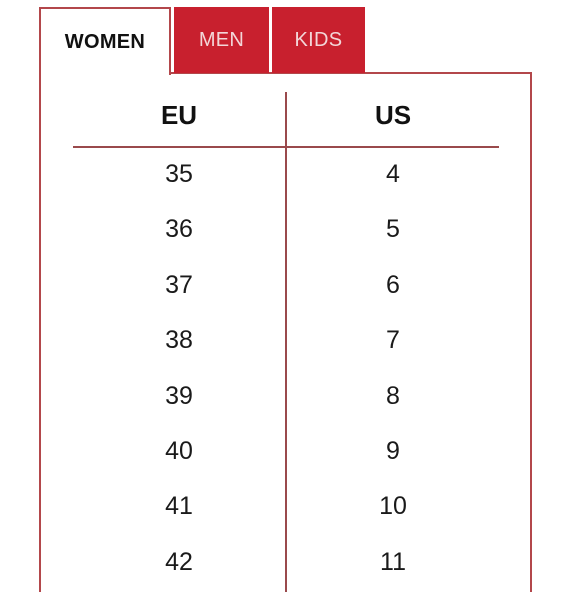  I want to click on table-row: 39 8, so click(290, 399).